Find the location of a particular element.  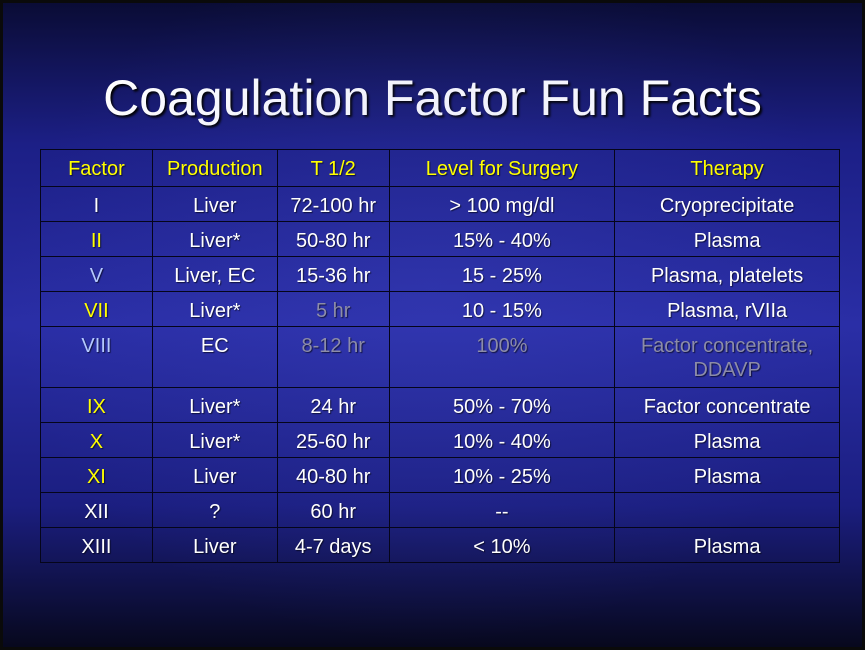

half-life-cell: 15-36 hr is located at coordinates (333, 274).